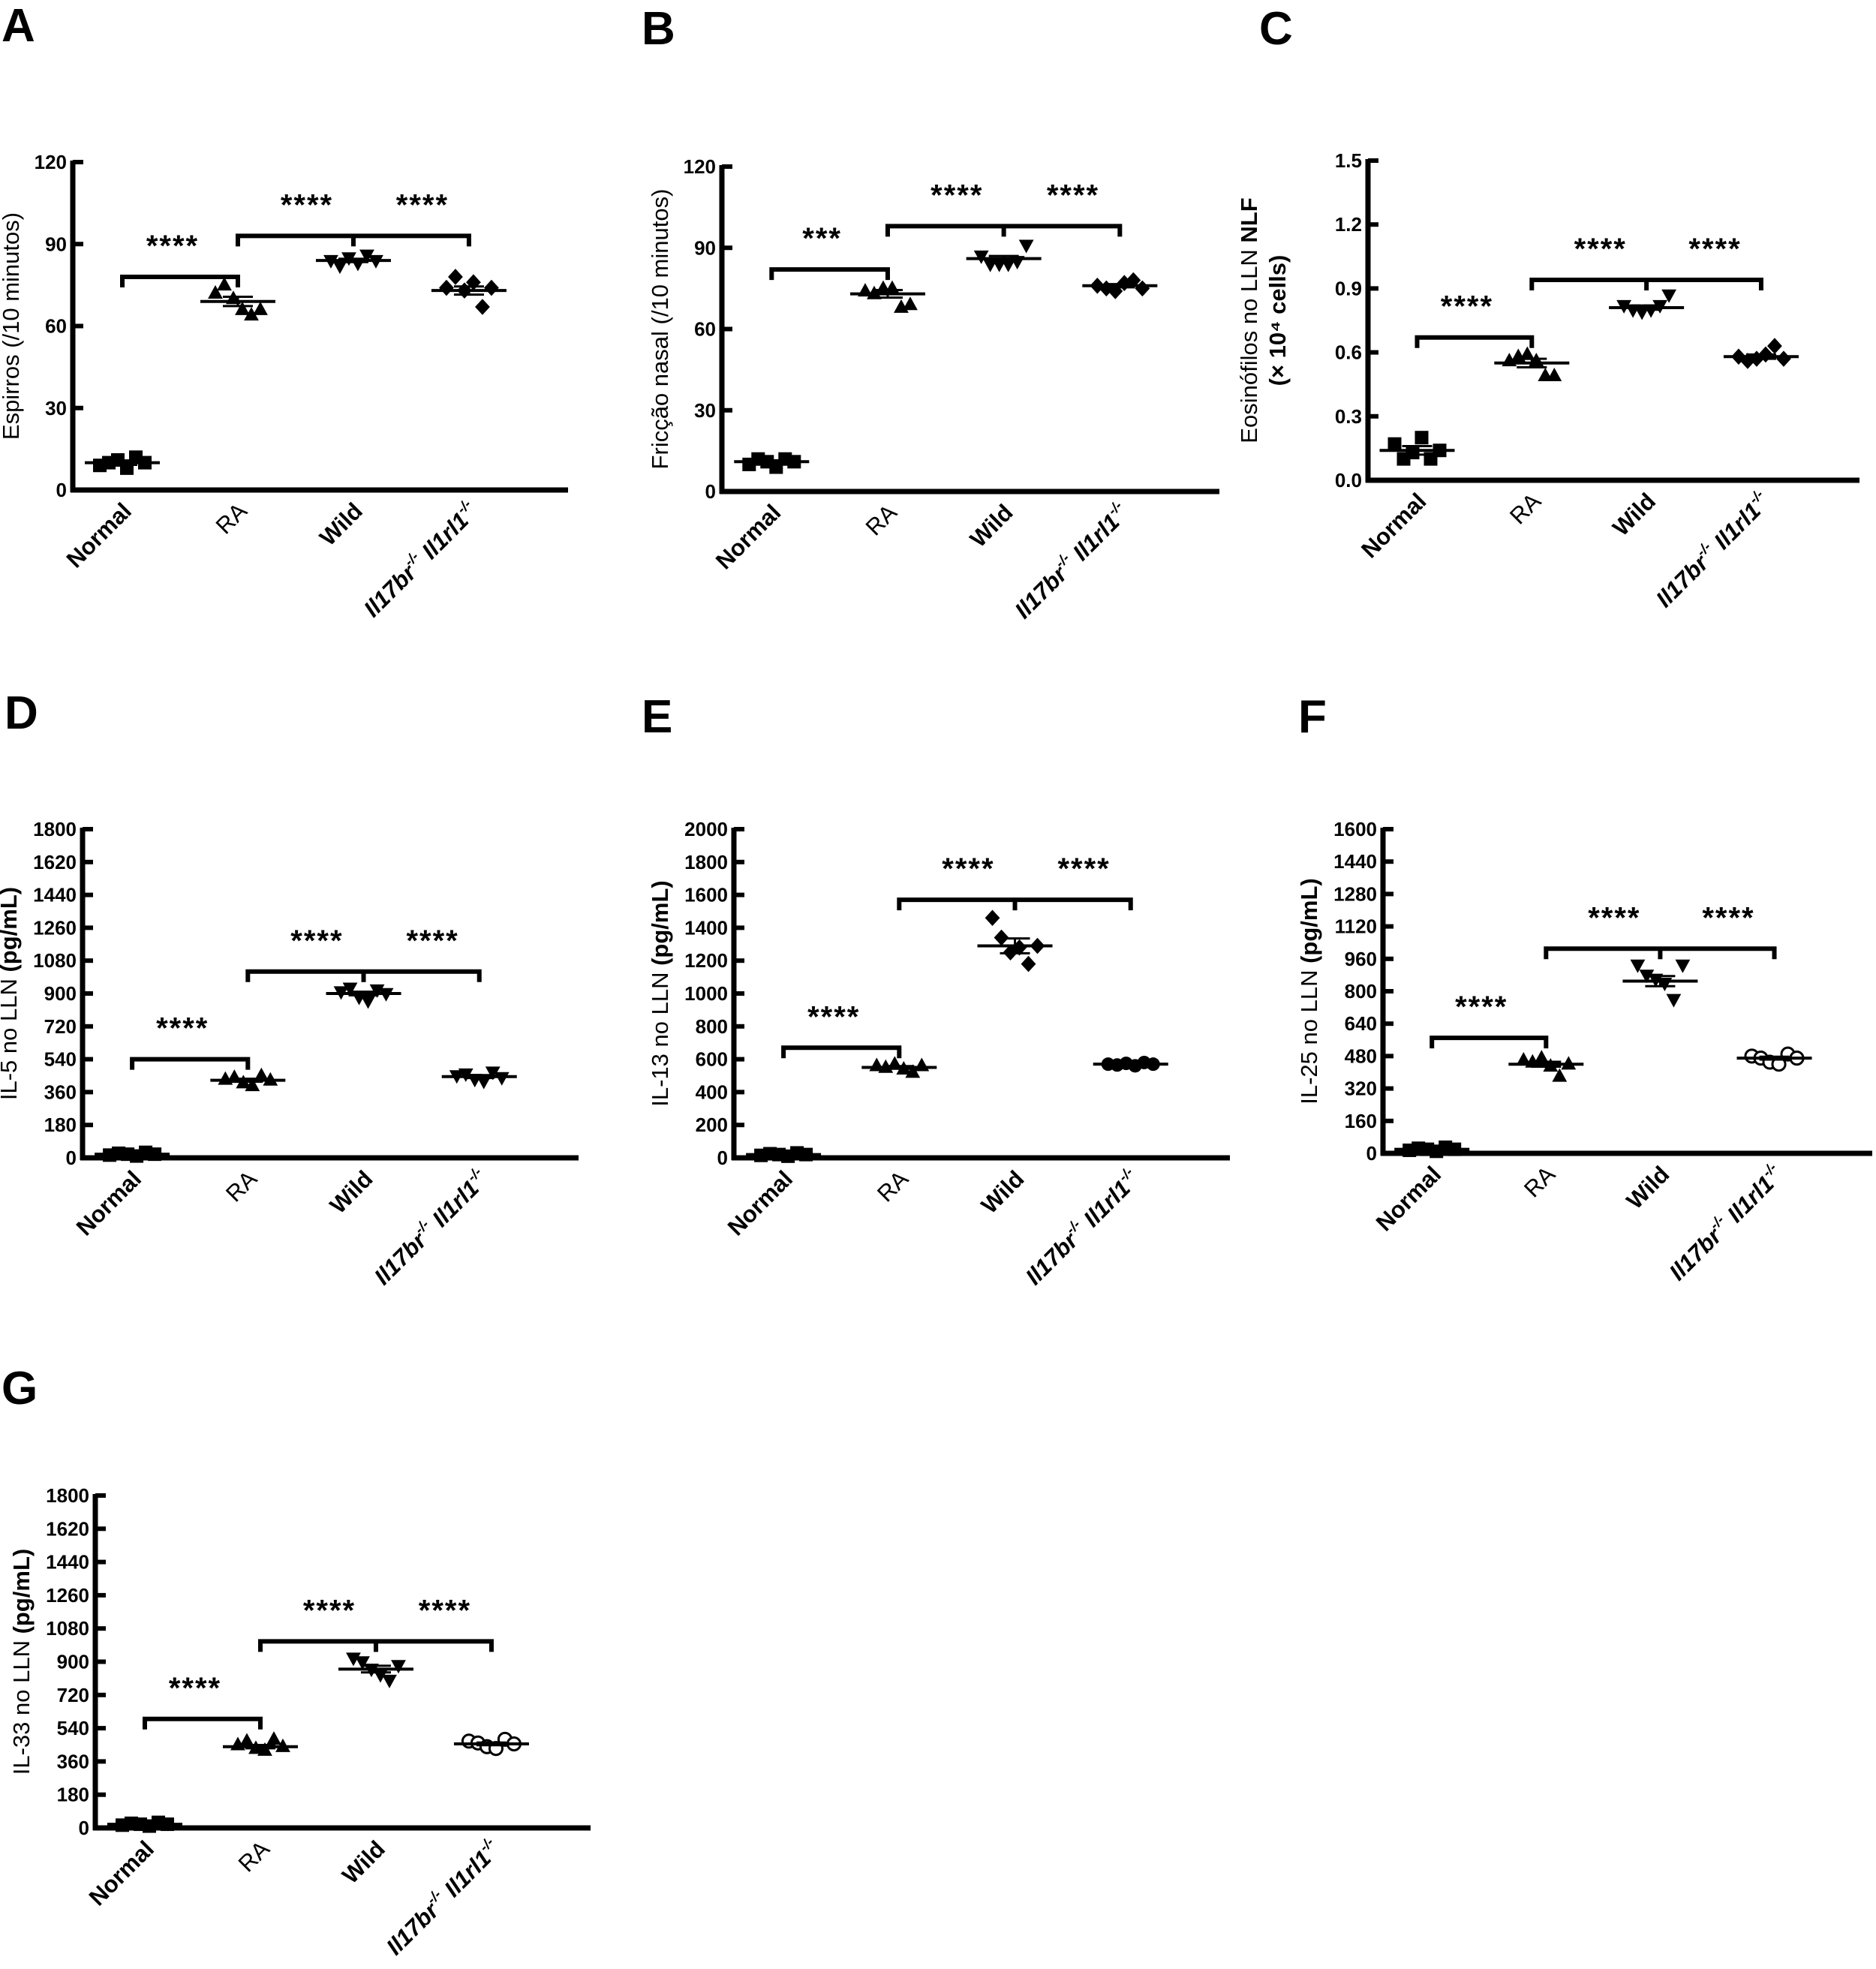 This screenshot has height=1969, width=1876. Describe the element at coordinates (706, 928) in the screenshot. I see `y-tick-label: 1400` at that location.